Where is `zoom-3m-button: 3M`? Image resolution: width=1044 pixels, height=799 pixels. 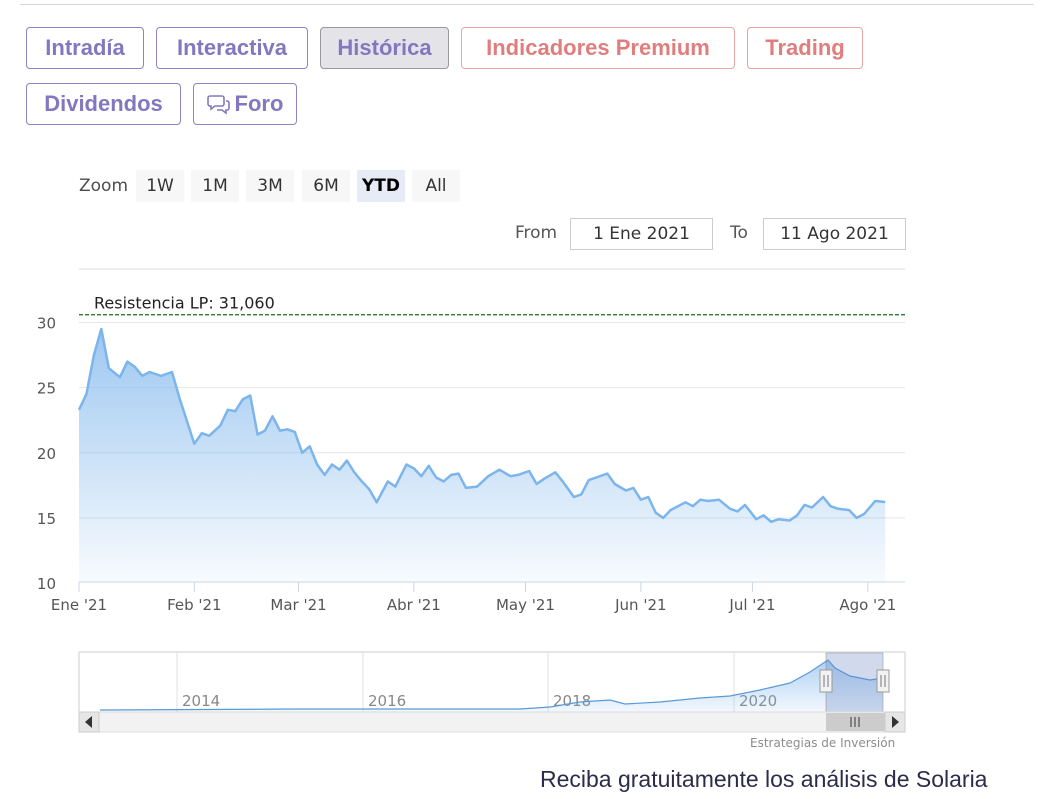 zoom-3m-button: 3M is located at coordinates (270, 186).